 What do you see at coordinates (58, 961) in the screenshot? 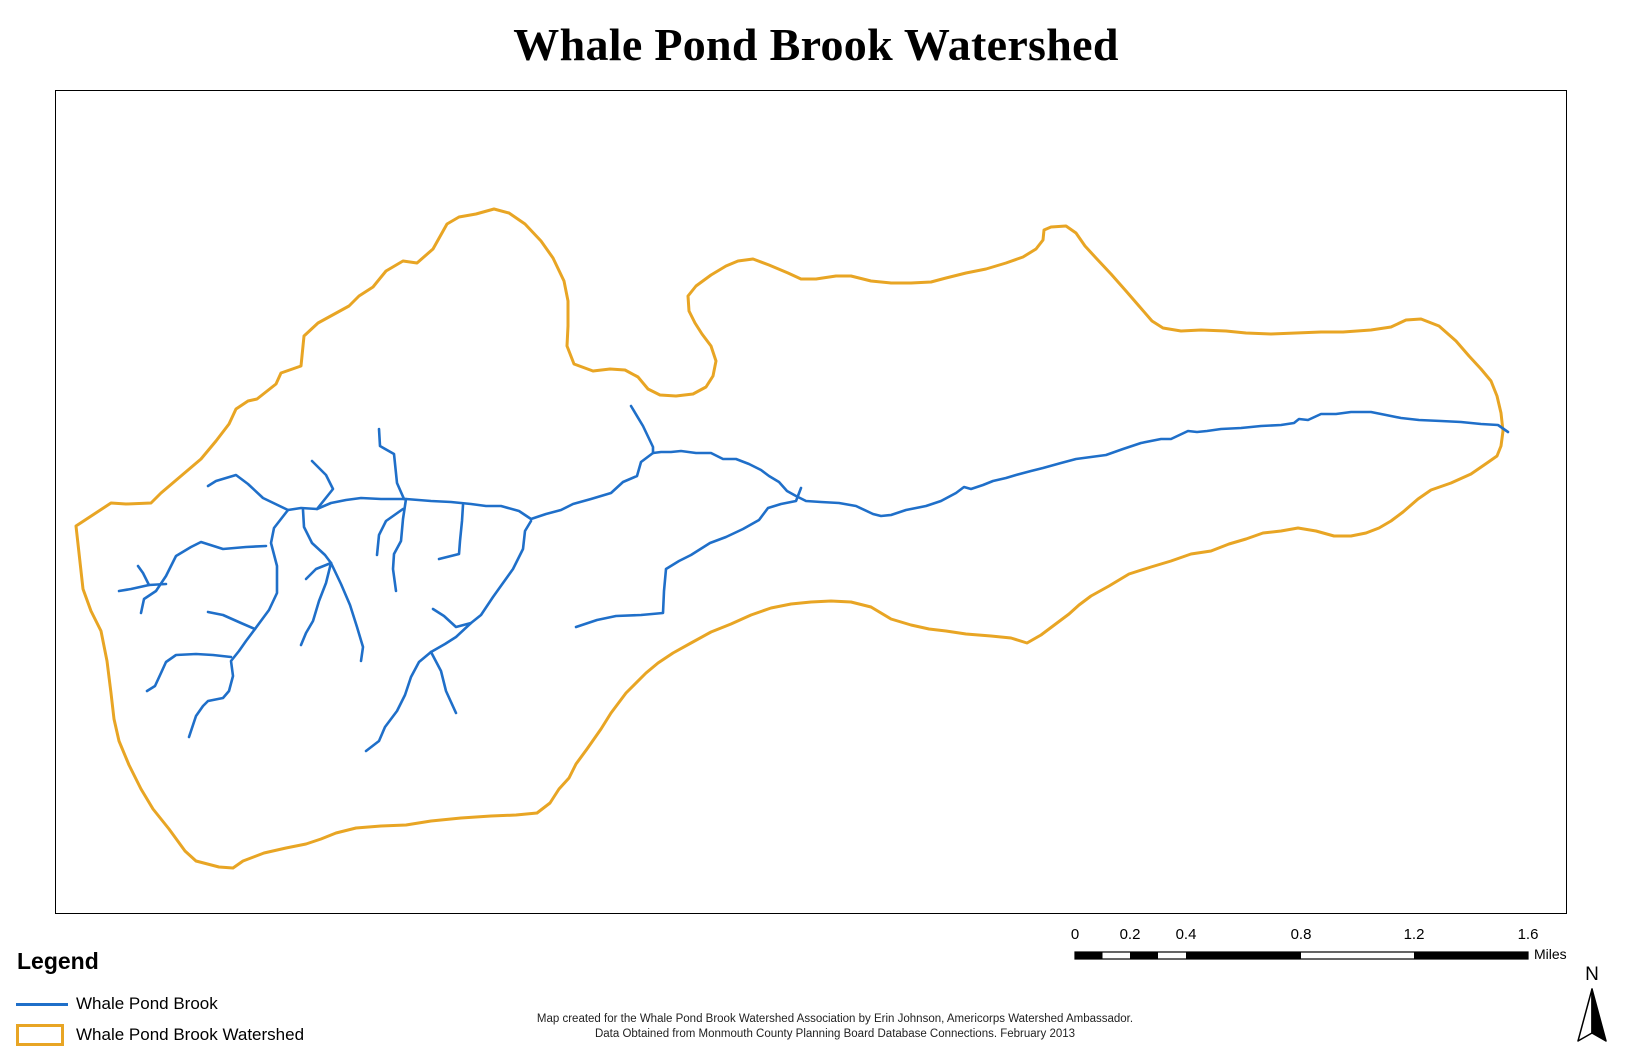
I see `legend-title: Legend` at bounding box center [58, 961].